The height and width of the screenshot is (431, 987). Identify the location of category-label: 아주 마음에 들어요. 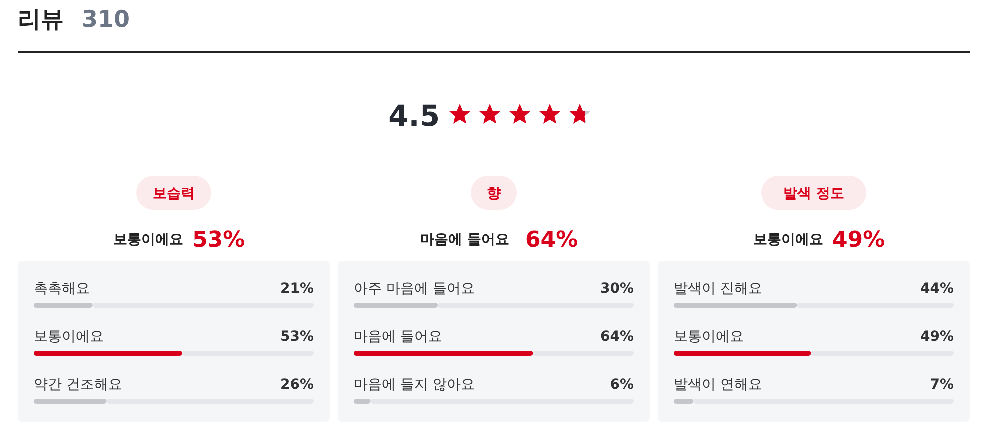
(414, 289).